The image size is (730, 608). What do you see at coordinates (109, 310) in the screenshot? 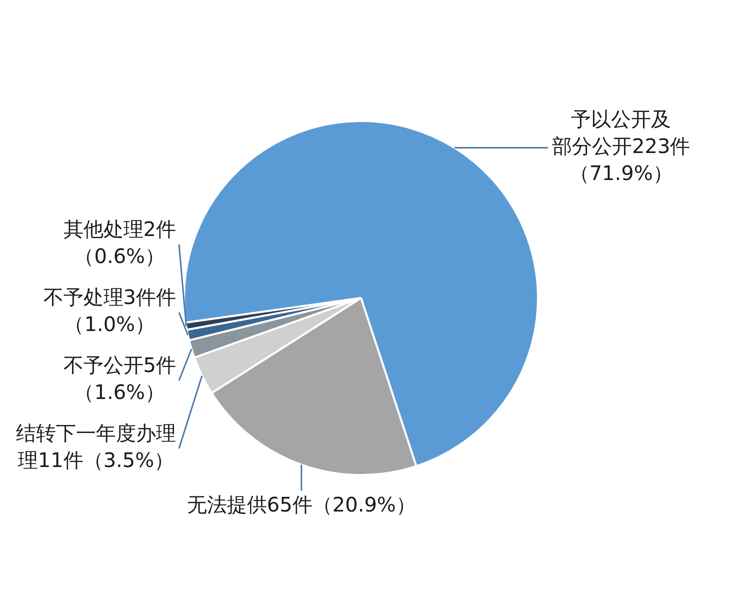
I see `slice-label: 不予处理3件件（1.0%）` at bounding box center [109, 310].